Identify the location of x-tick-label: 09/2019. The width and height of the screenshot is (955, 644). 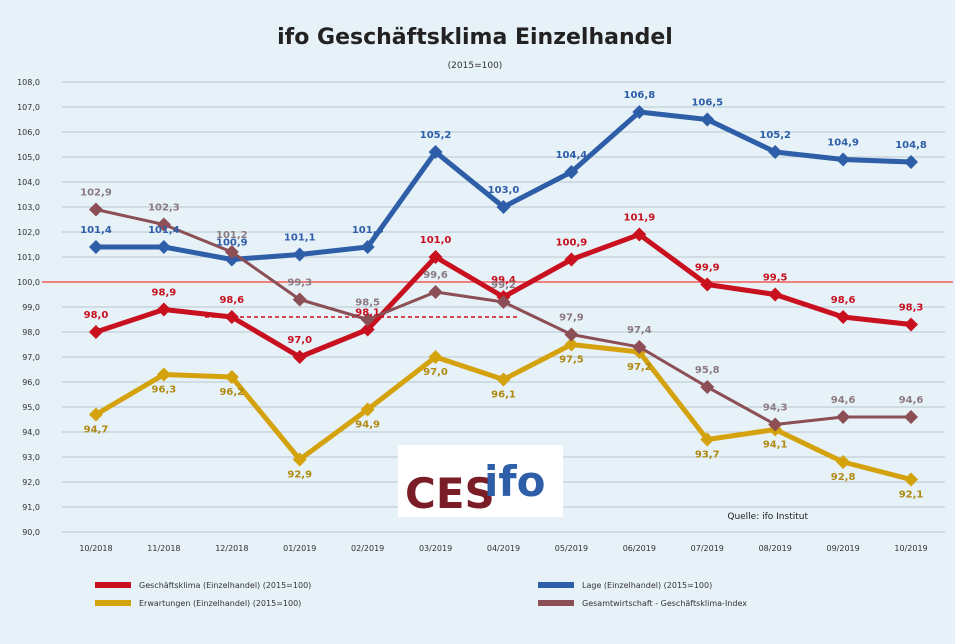
(842, 548).